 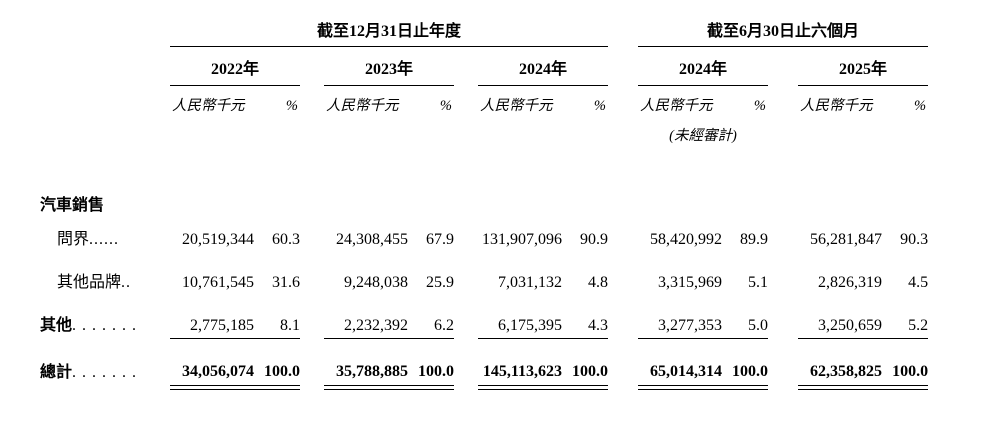 I want to click on percent-cell: 60.3, so click(x=286, y=240).